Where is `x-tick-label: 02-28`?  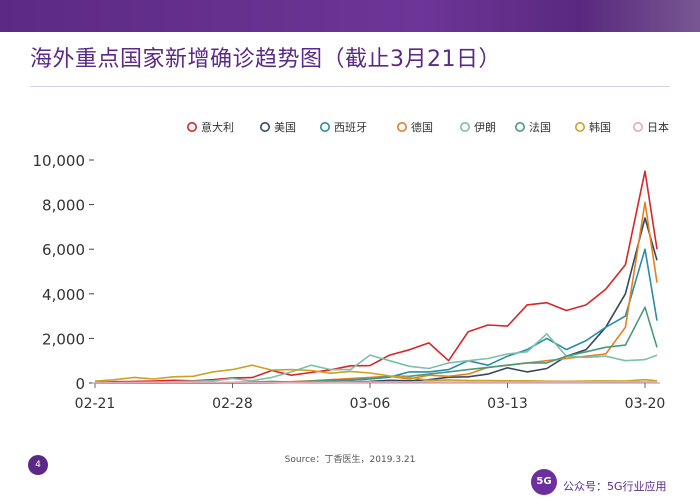
x-tick-label: 02-28 is located at coordinates (232, 404).